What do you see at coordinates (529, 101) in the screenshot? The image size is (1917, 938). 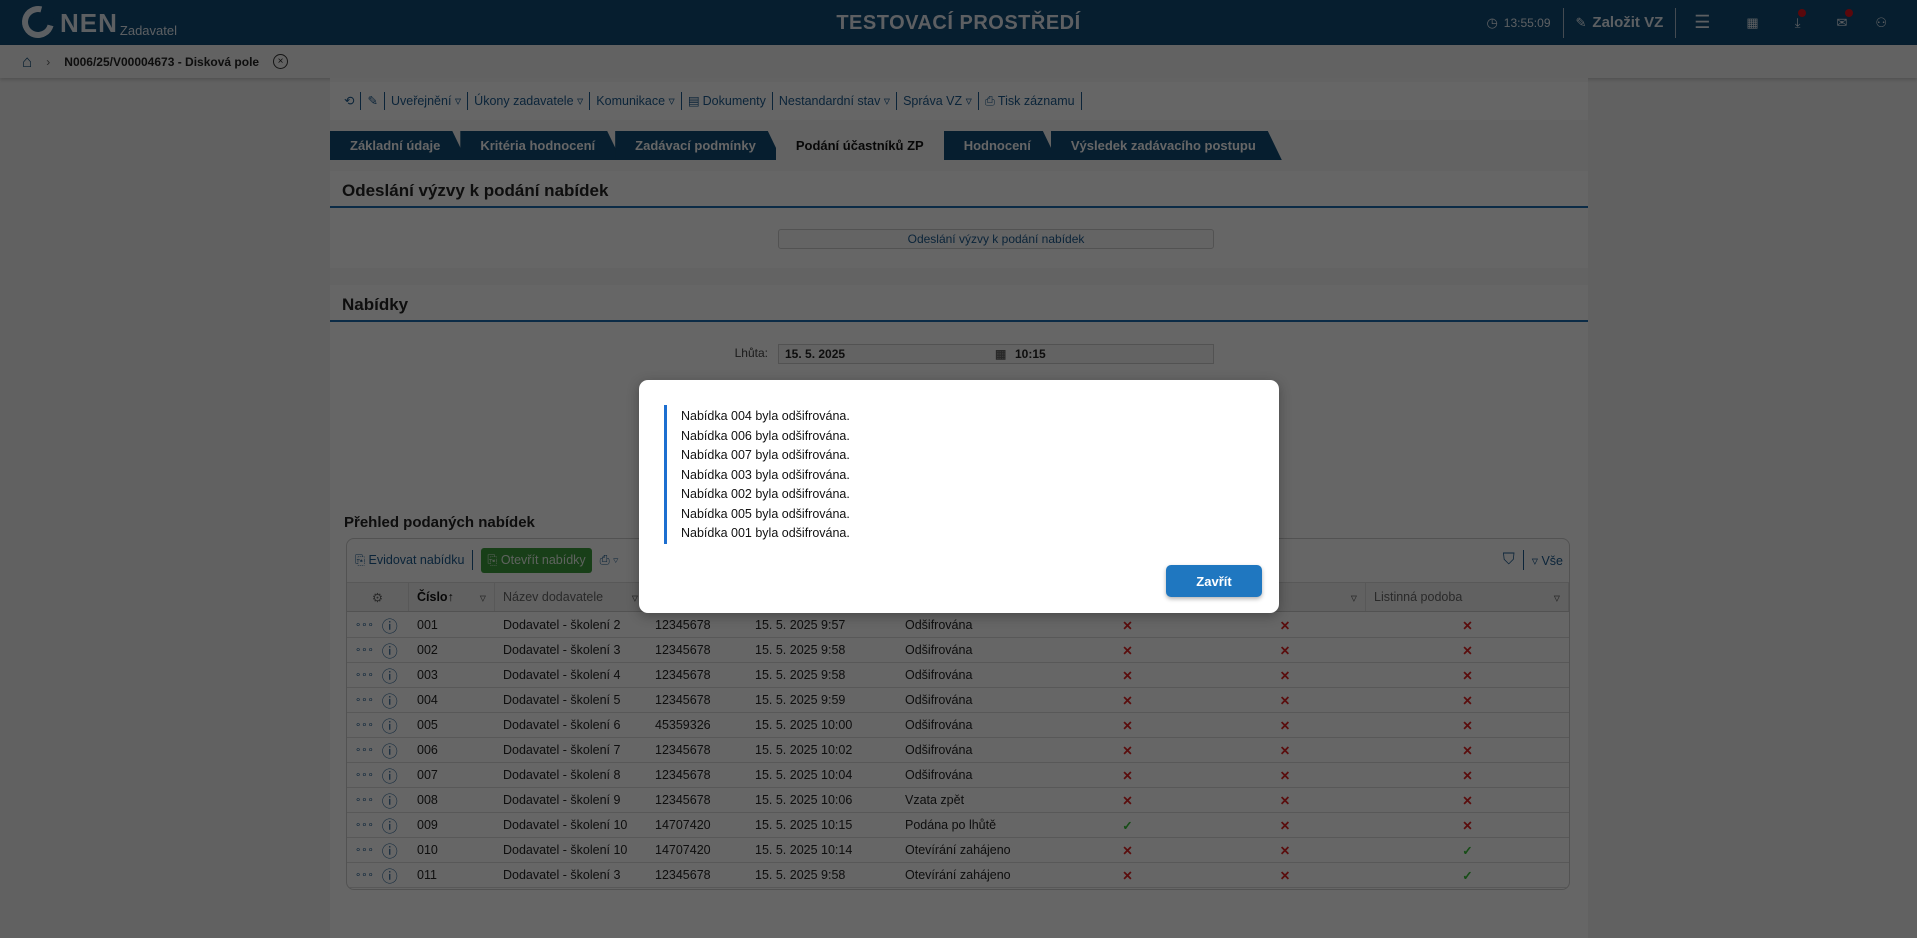 I see `toolbar-actions: Úkony zadavatele ▿` at bounding box center [529, 101].